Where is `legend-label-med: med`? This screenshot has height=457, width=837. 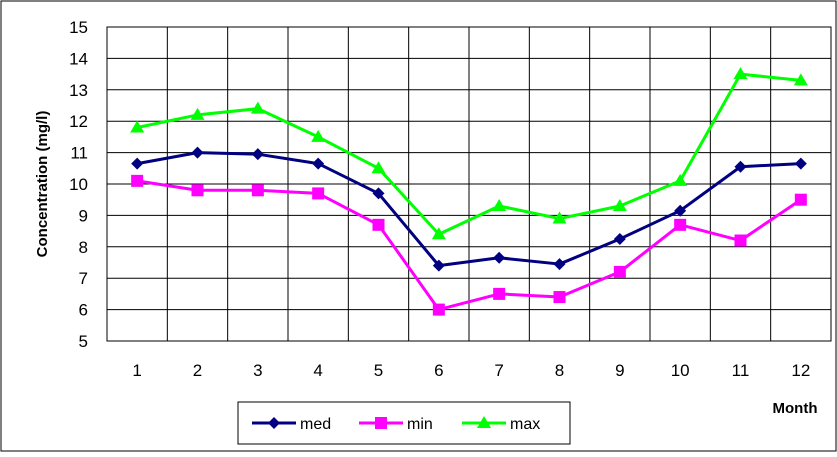
legend-label-med: med is located at coordinates (315, 424).